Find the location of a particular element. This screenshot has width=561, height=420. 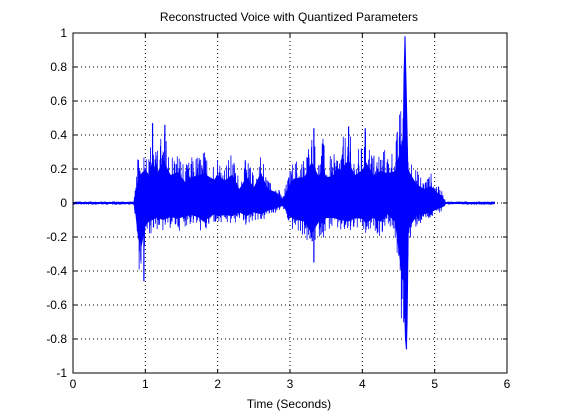

y-tick-label: -0.6 is located at coordinates (56, 305).